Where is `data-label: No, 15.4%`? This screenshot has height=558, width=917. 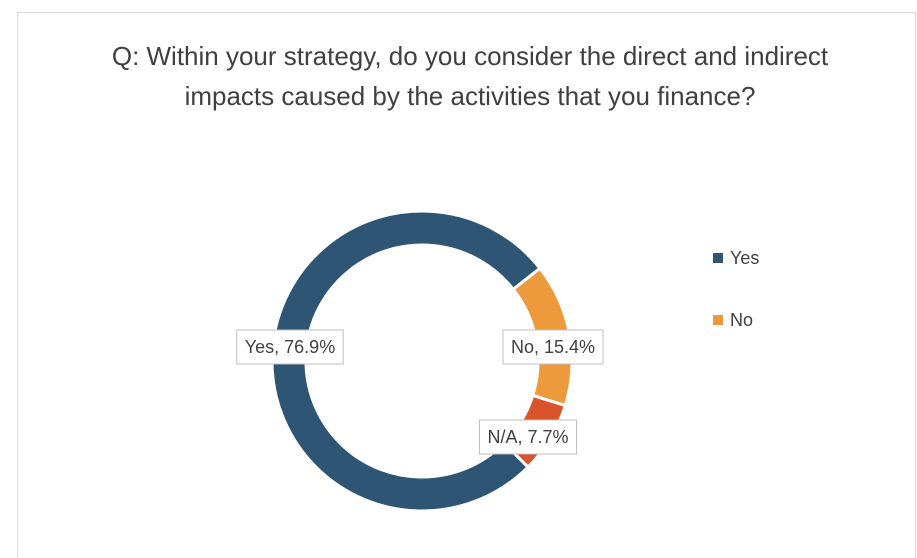
data-label: No, 15.4% is located at coordinates (553, 347).